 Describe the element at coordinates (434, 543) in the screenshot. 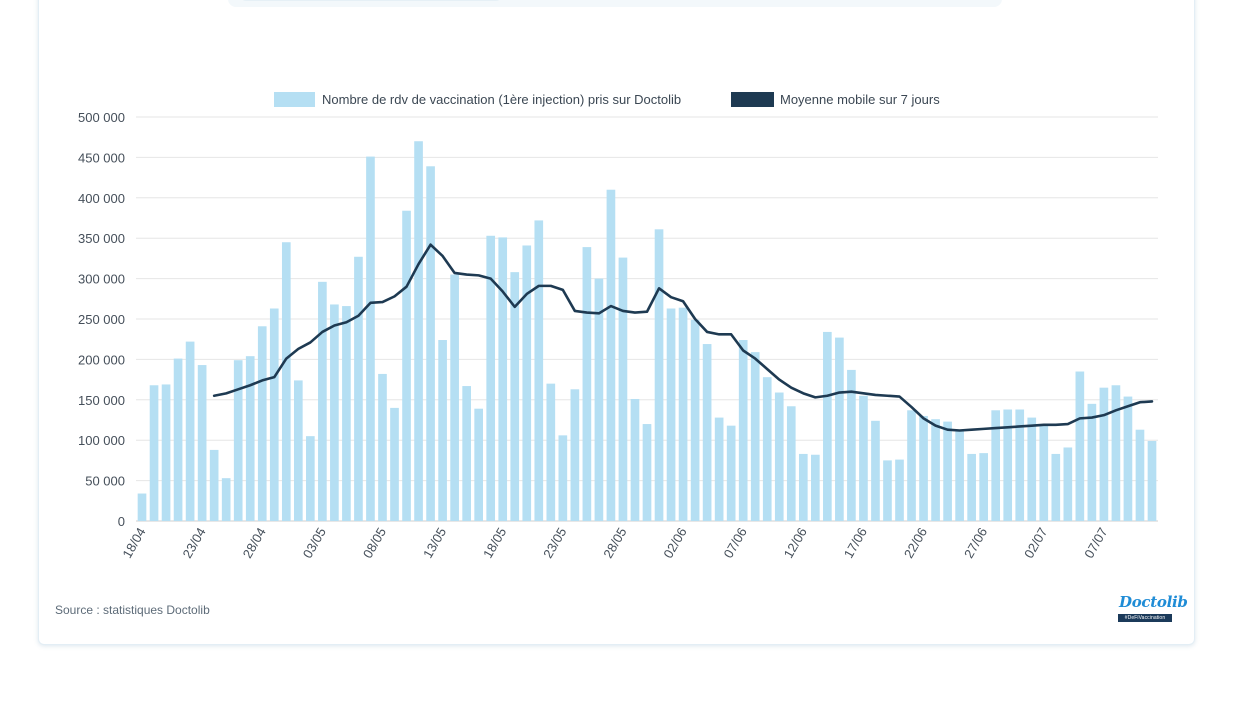

I see `x-tick-label: 13/05` at that location.